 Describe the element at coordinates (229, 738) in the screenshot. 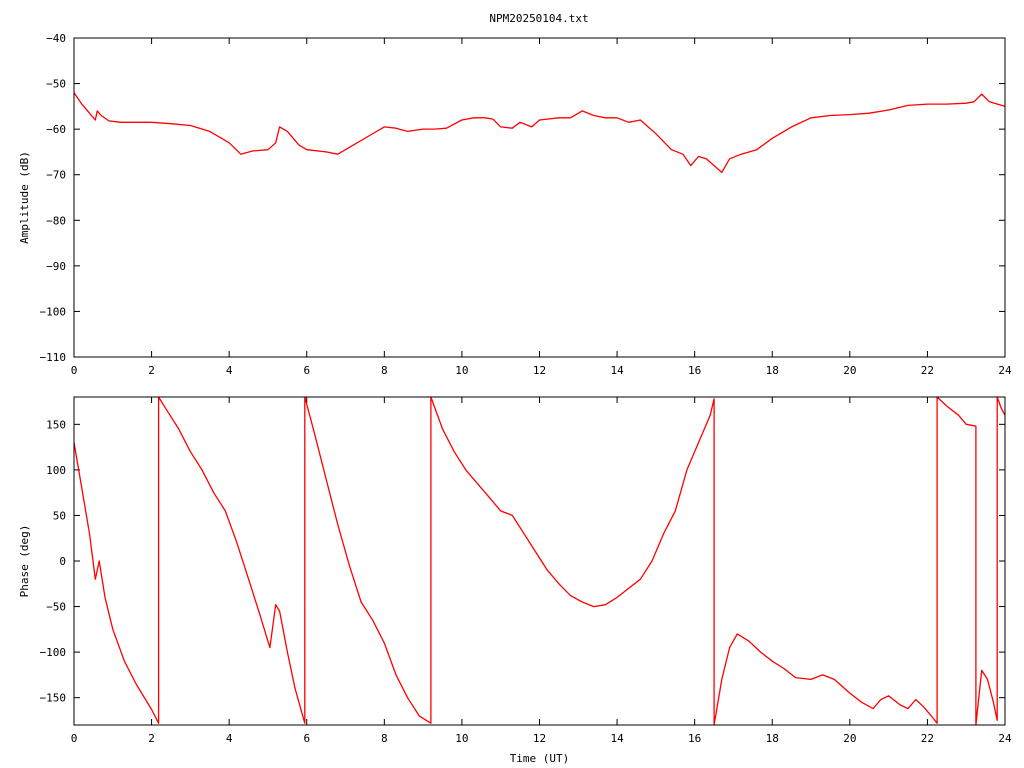

I see `phase-x-tick-label: 4` at that location.